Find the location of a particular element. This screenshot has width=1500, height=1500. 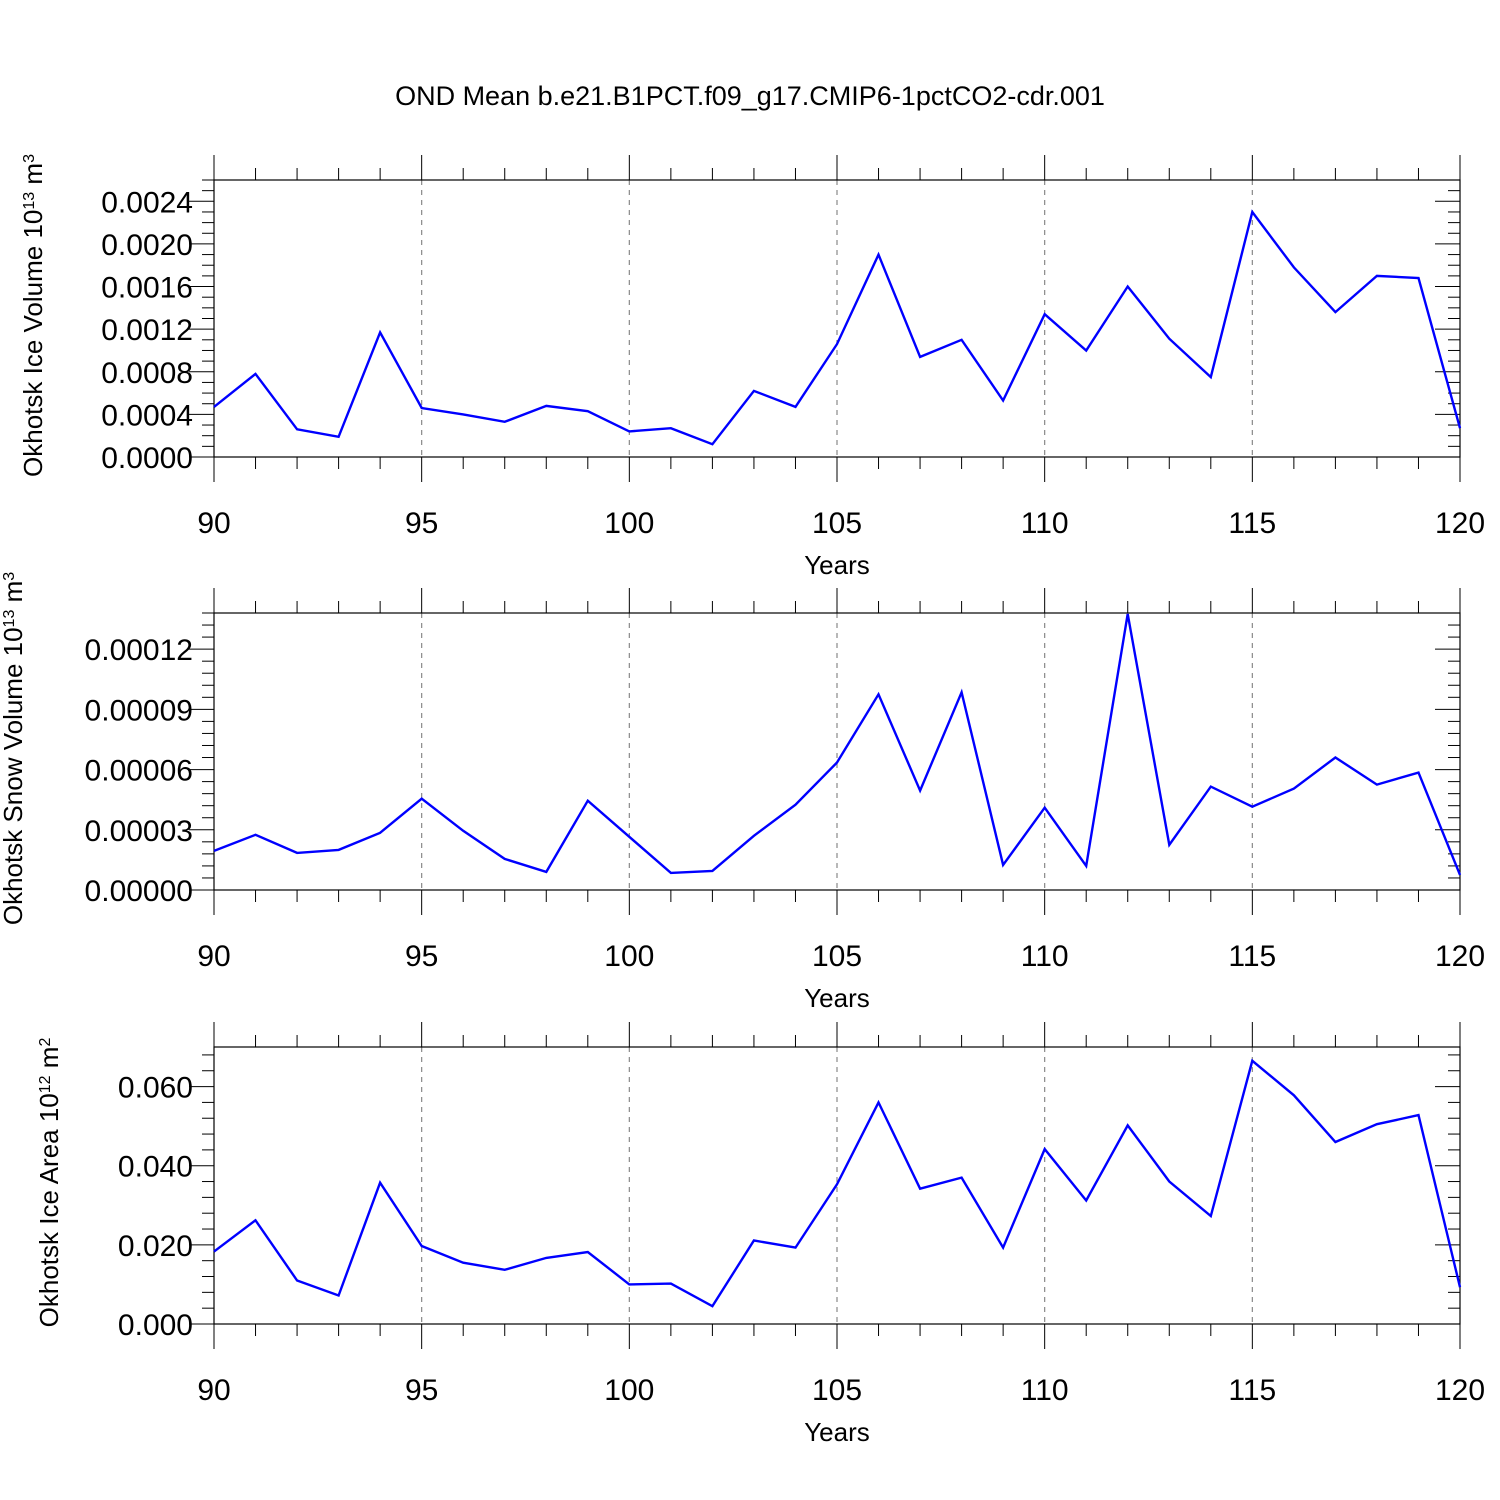

y-axis-title: Okhotsk Snow Volume 1013 m3 is located at coordinates (14, 748).